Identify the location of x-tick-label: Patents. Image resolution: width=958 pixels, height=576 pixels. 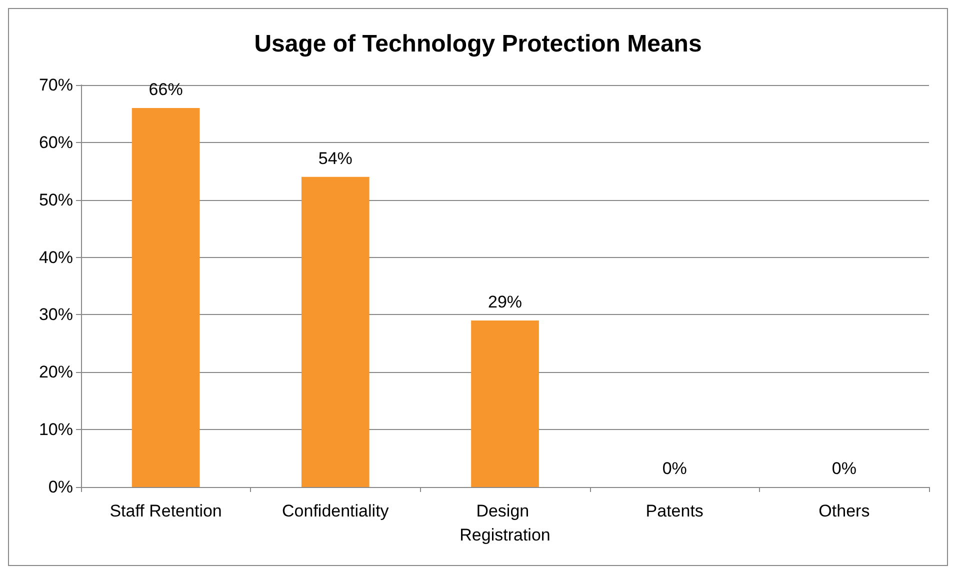
(675, 511).